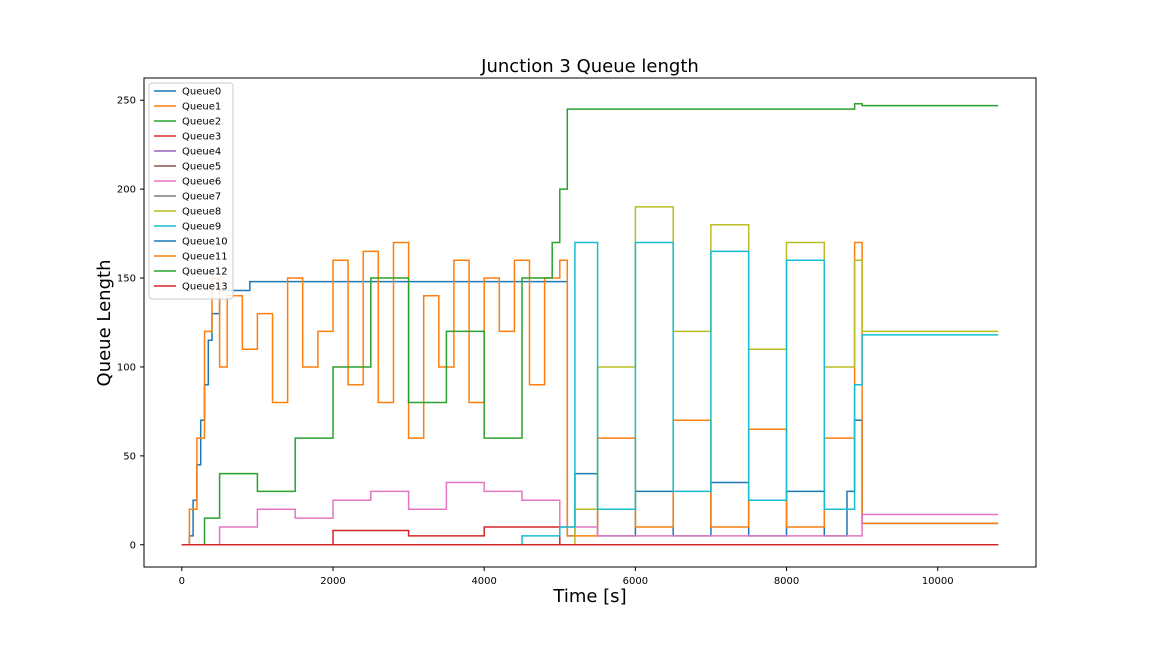  I want to click on legend-label: Queue8, so click(201, 212).